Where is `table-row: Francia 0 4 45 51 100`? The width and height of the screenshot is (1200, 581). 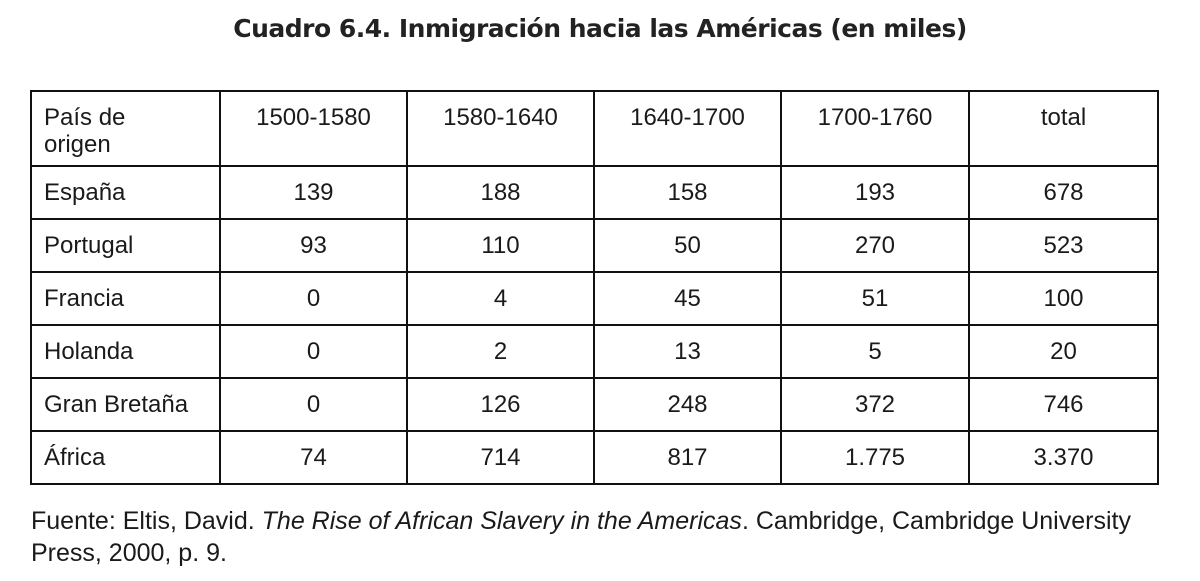
table-row: Francia 0 4 45 51 100 is located at coordinates (594, 298).